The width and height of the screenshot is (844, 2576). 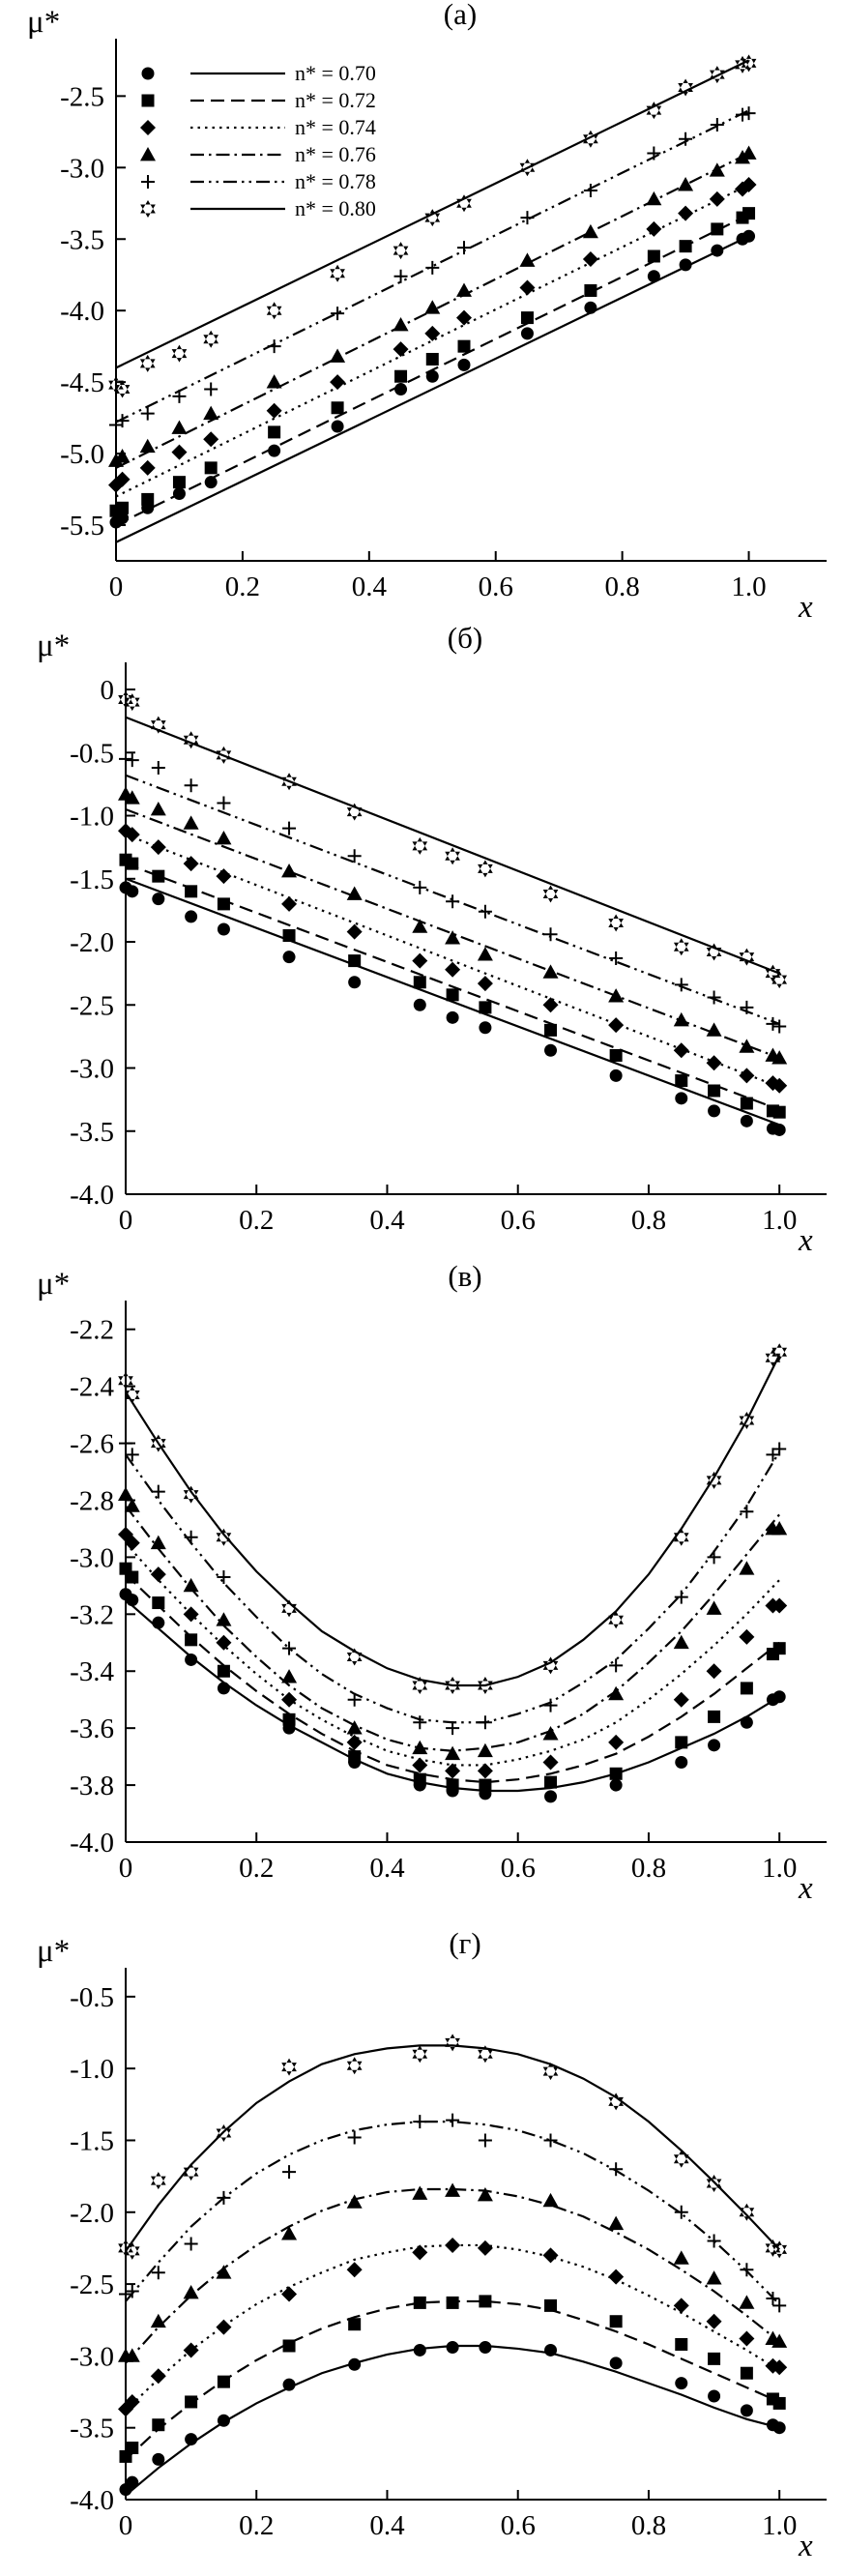 I want to click on y-tick-label: -2.0, so click(x=92, y=2213).